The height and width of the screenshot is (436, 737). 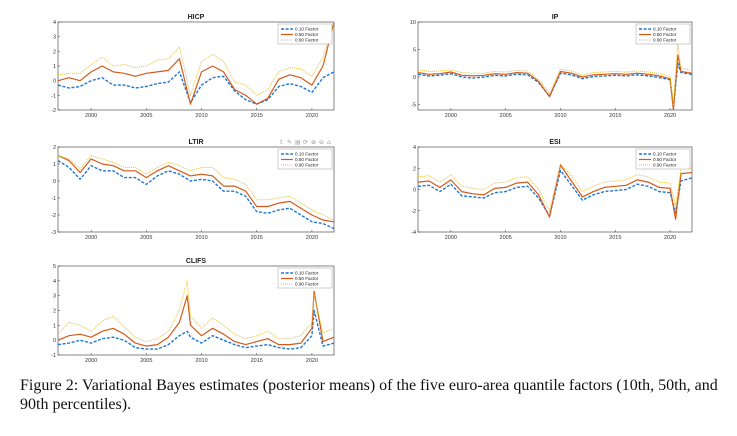 What do you see at coordinates (413, 106) in the screenshot?
I see `y-tick-label: -5` at bounding box center [413, 106].